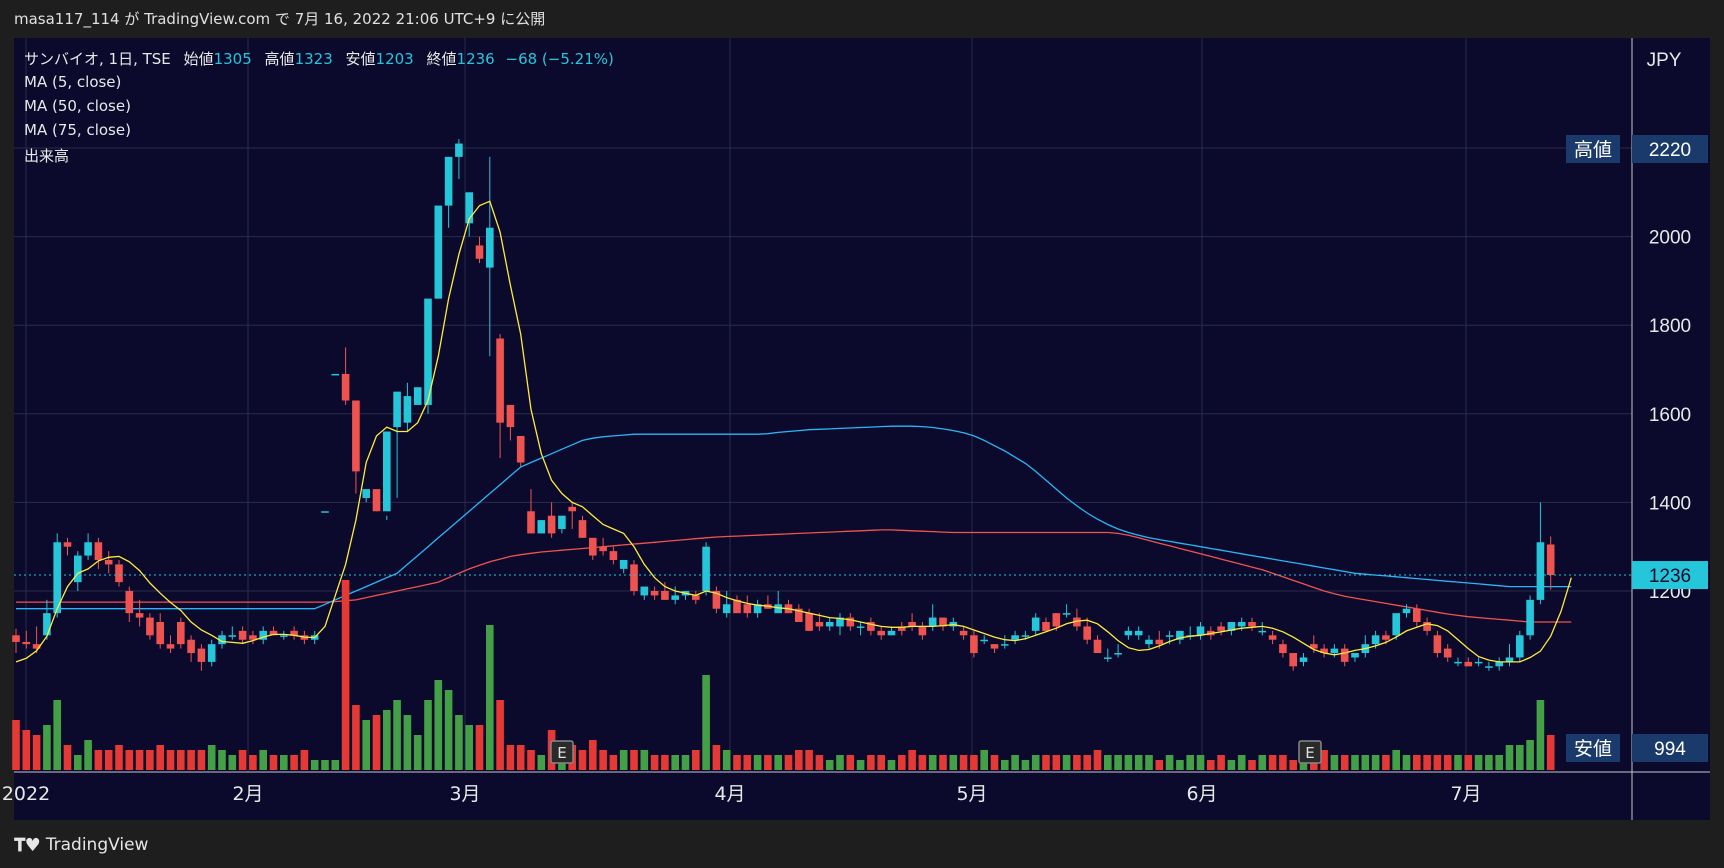 The height and width of the screenshot is (868, 1724). Describe the element at coordinates (97, 845) in the screenshot. I see `brand-name: TradingView` at that location.